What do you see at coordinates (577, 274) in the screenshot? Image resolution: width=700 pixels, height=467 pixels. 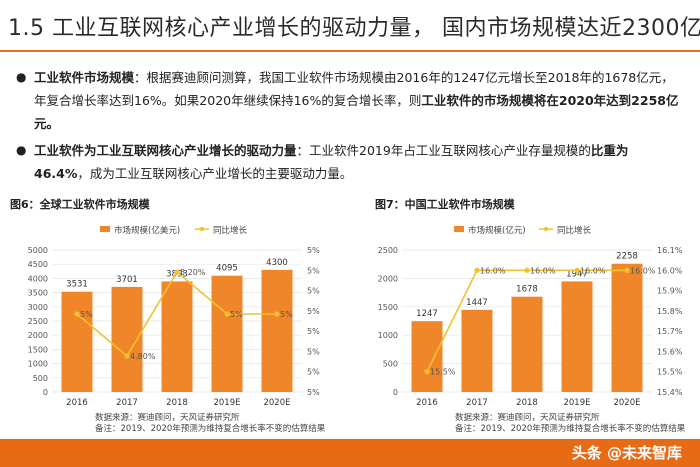 I see `bar-value-label: 1947` at bounding box center [577, 274].